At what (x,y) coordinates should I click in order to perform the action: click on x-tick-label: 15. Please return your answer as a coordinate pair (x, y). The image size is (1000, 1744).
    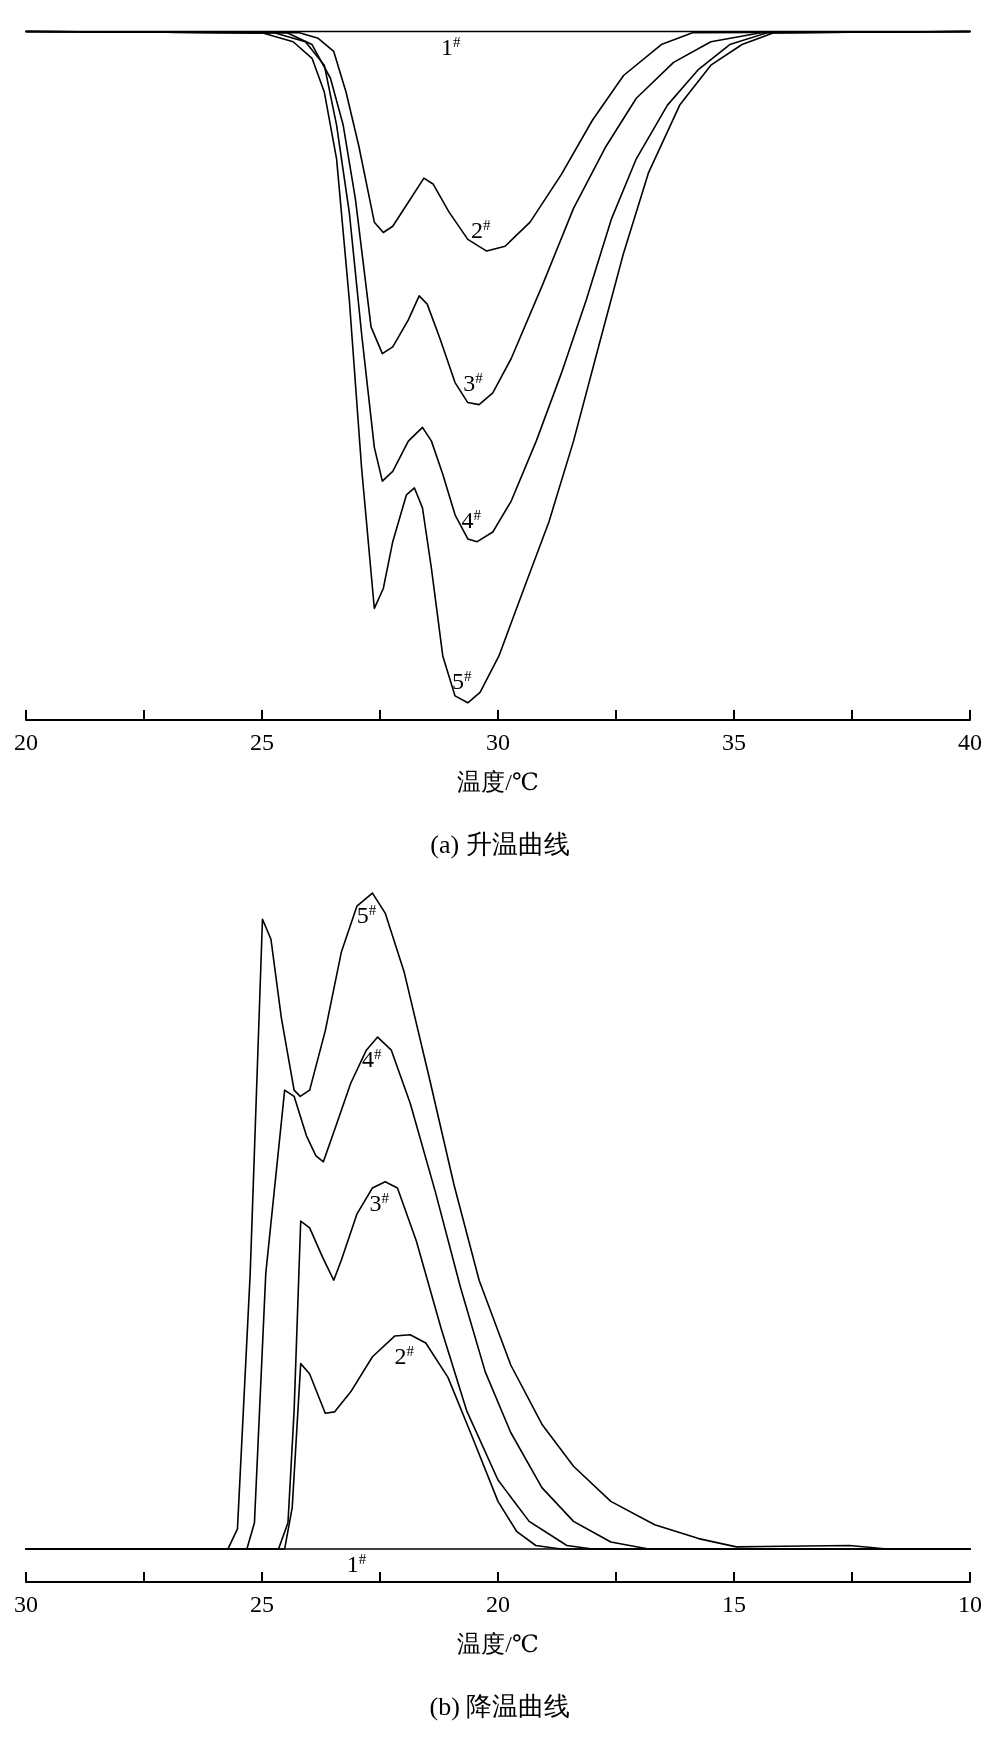
    Looking at the image, I should click on (734, 1604).